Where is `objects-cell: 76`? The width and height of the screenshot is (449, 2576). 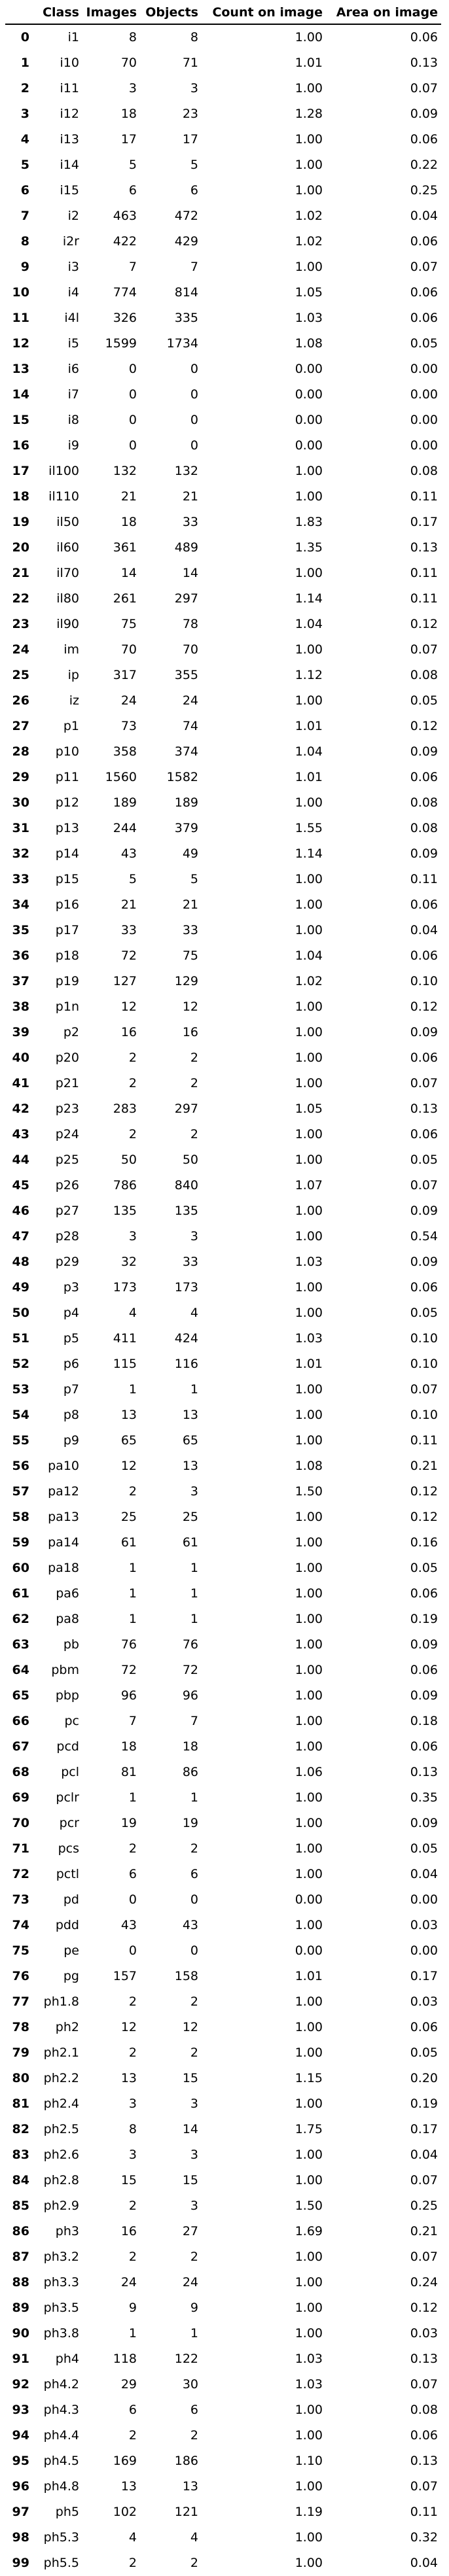
objects-cell: 76 is located at coordinates (190, 1645).